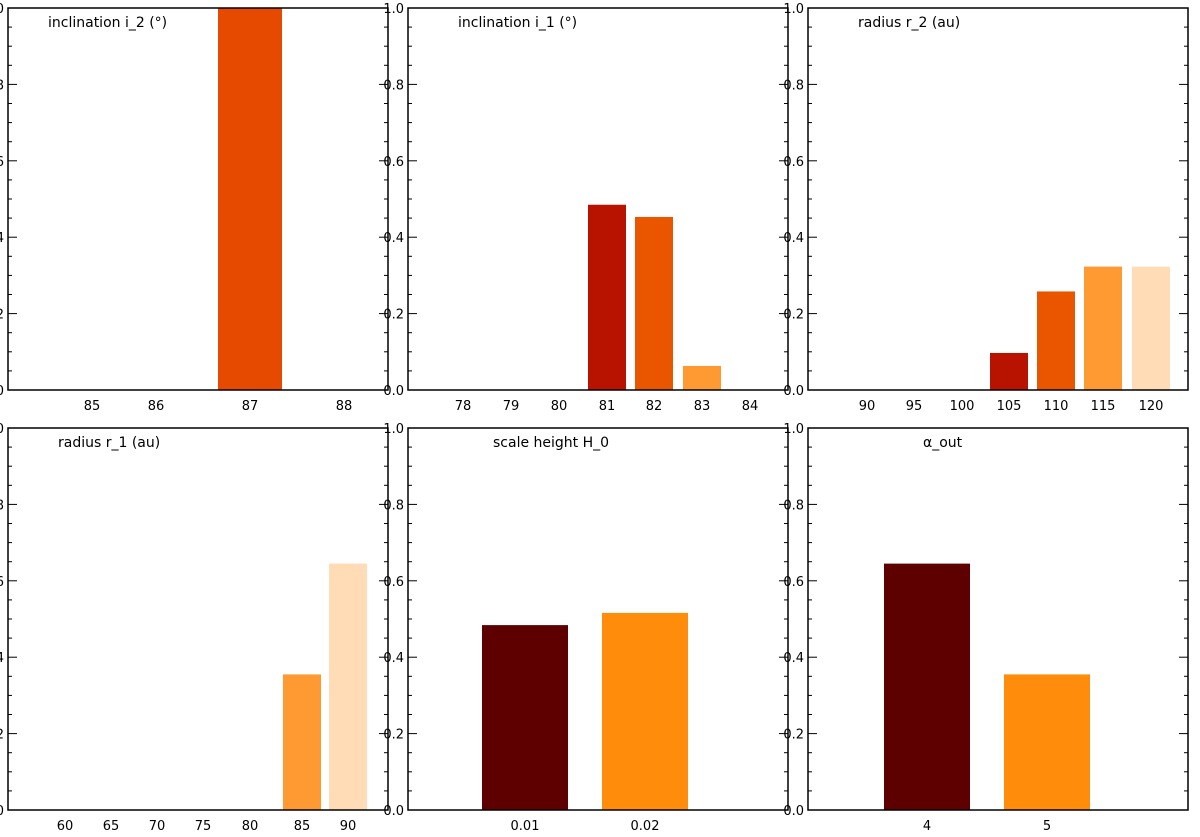 This screenshot has width=1200, height=837. Describe the element at coordinates (607, 406) in the screenshot. I see `x-tick-label: 81` at that location.